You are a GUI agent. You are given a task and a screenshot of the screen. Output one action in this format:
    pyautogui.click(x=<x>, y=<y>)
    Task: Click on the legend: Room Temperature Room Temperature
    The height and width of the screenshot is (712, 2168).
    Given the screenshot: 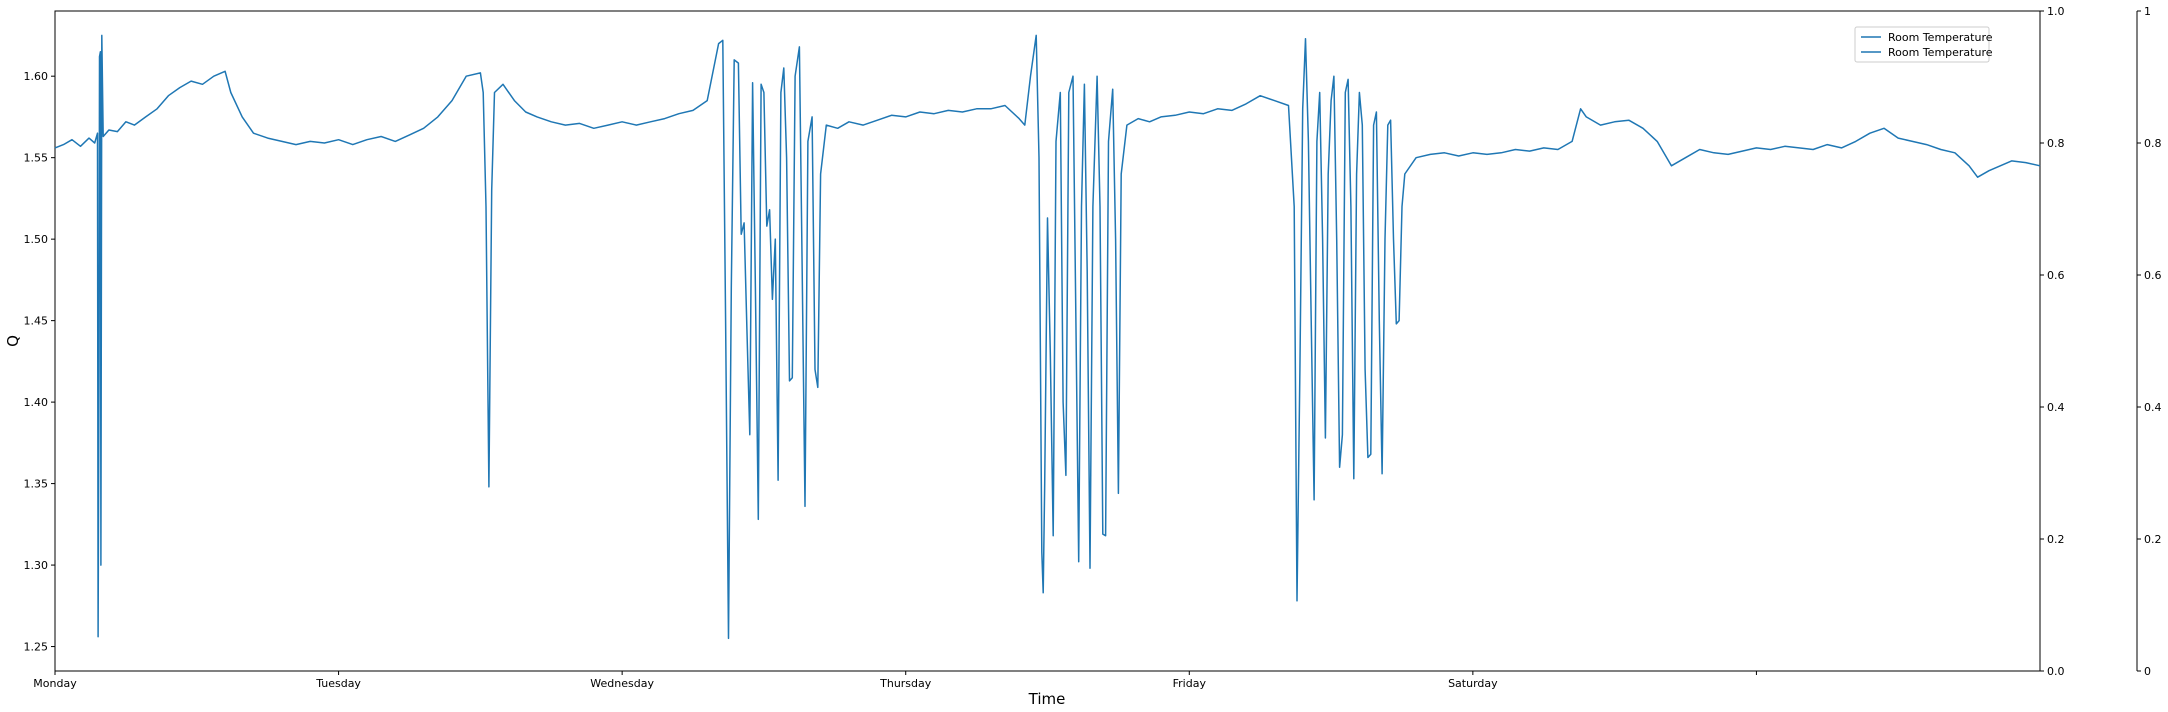 What is the action you would take?
    pyautogui.click(x=1923, y=44)
    